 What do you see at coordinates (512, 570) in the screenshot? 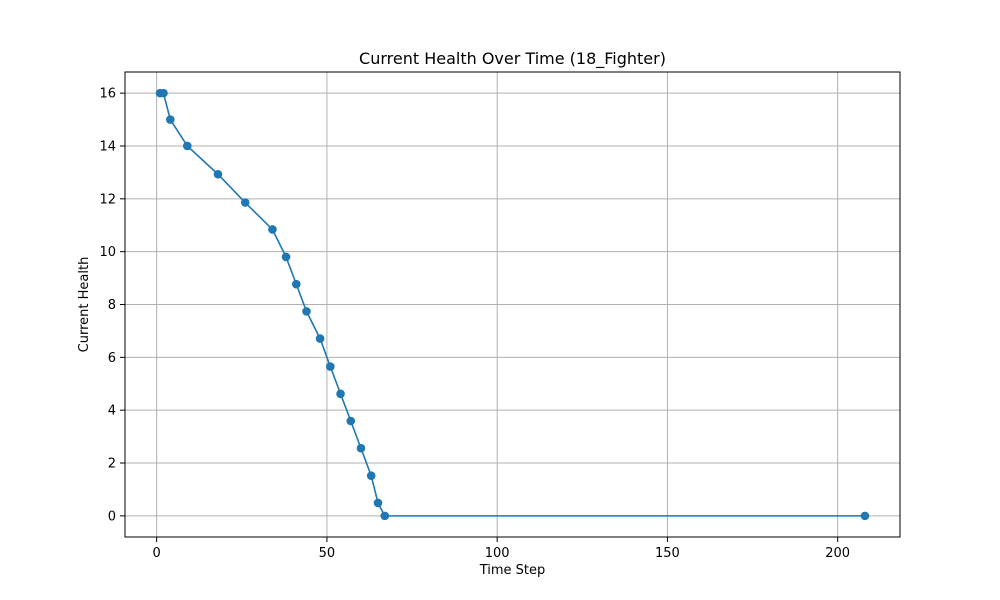
I see `x-axis-title: Time Step` at bounding box center [512, 570].